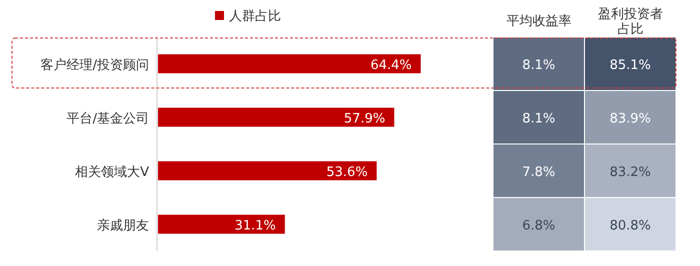 The width and height of the screenshot is (700, 266). I want to click on data-label: 57.9%, so click(365, 118).